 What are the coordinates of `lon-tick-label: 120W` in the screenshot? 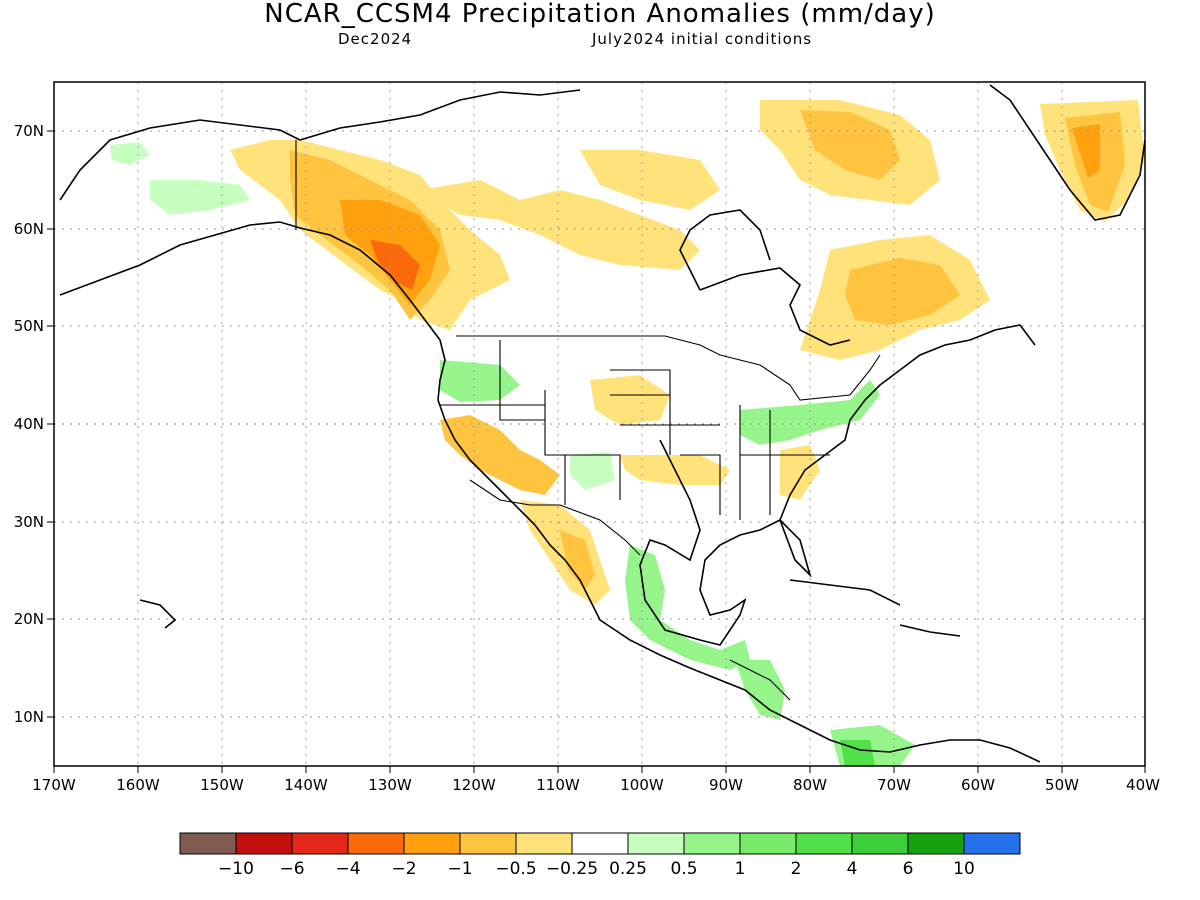 It's located at (474, 785).